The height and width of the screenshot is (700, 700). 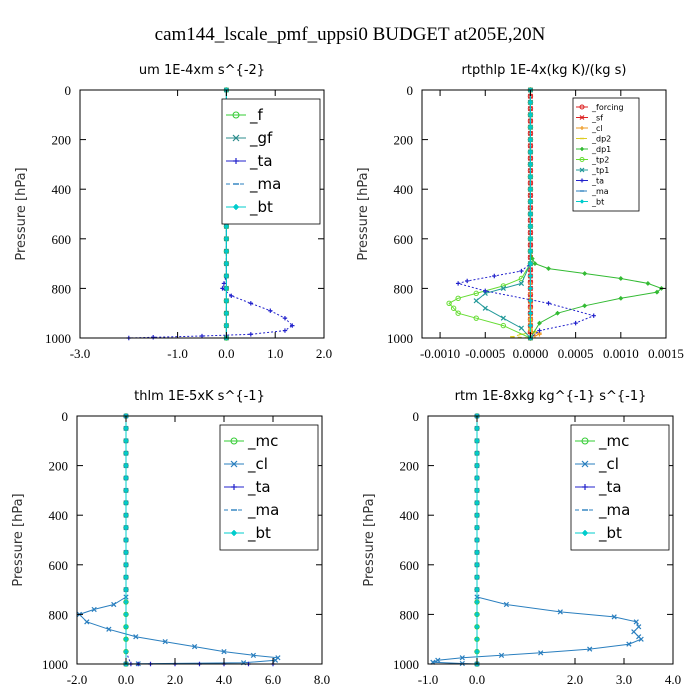 I want to click on x-tick-label: 6.0, so click(x=273, y=679).